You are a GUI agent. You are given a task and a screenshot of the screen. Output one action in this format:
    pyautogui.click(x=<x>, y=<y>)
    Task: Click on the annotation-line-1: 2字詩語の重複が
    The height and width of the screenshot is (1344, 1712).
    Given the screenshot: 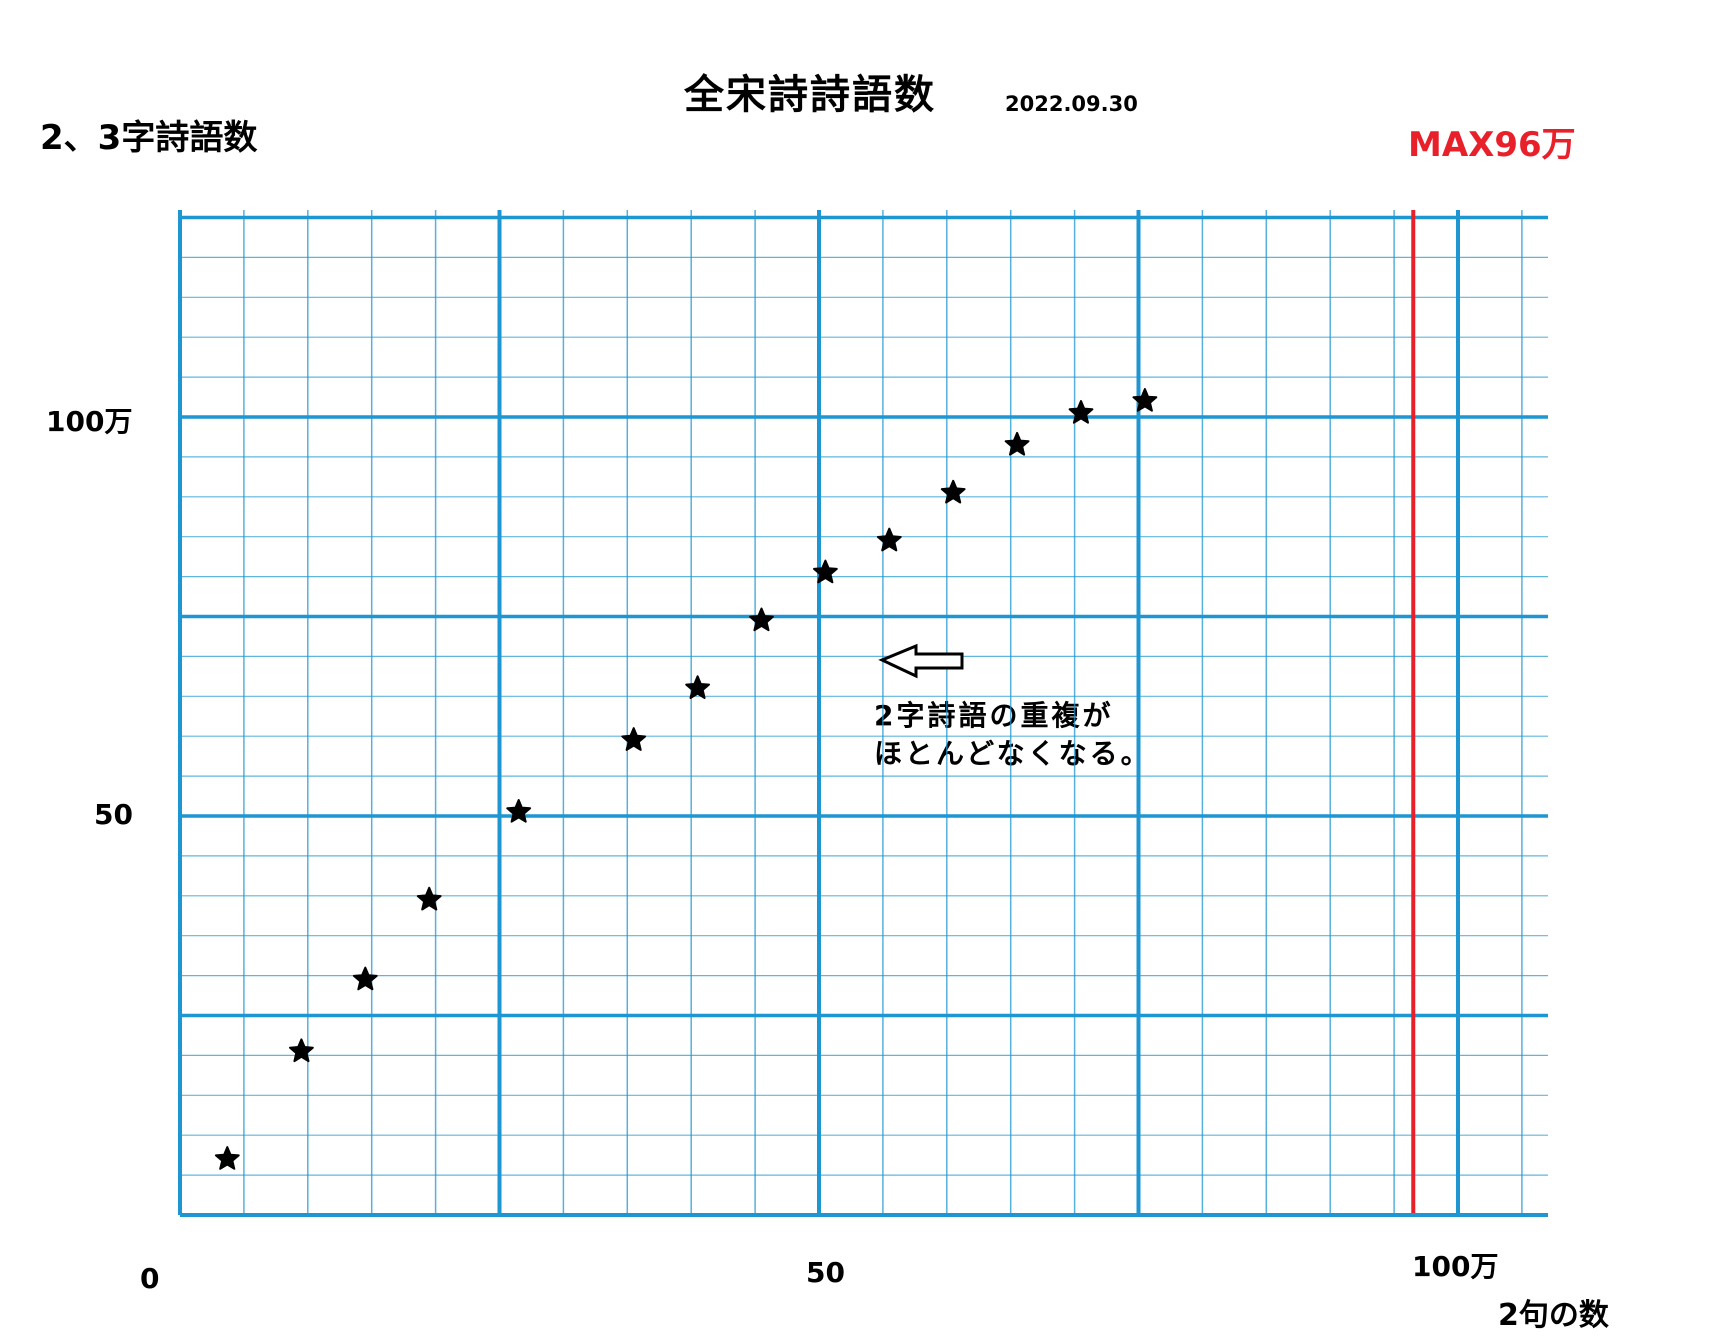 What is the action you would take?
    pyautogui.click(x=994, y=715)
    